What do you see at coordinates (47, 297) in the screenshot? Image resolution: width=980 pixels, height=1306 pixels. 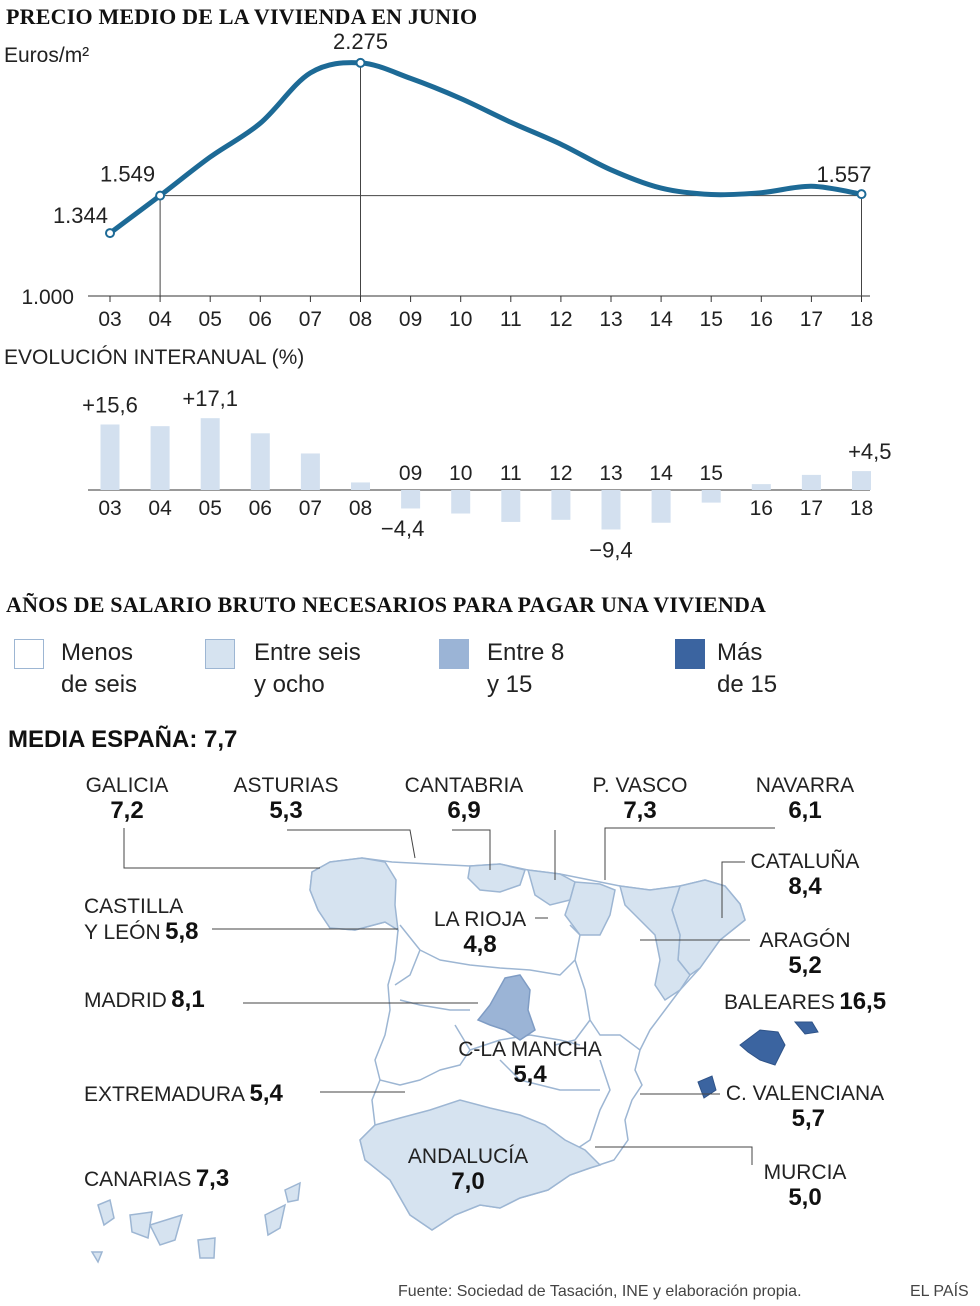 I see `y-axis-tick-label: 1.000` at bounding box center [47, 297].